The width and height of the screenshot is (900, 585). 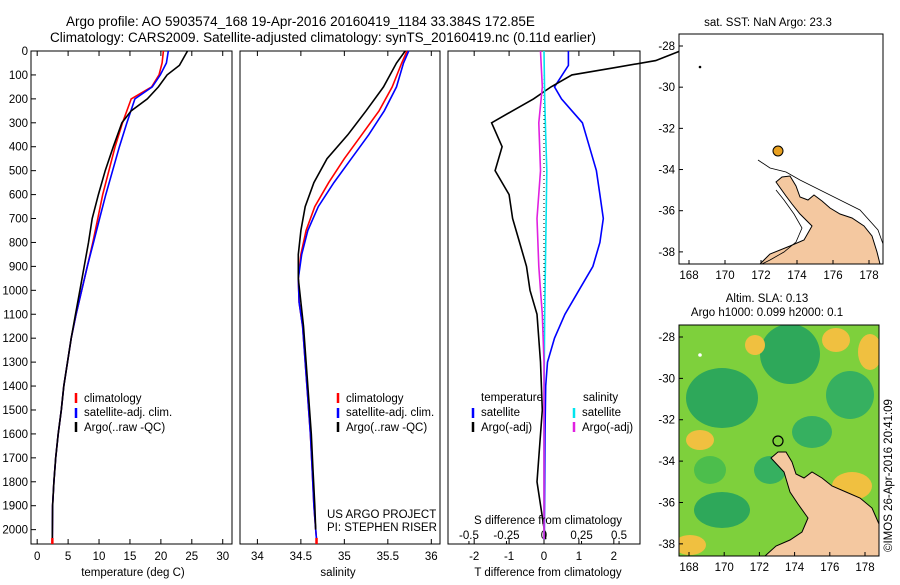 What do you see at coordinates (619, 536) in the screenshot?
I see `s-tick-label: 0.5` at bounding box center [619, 536].